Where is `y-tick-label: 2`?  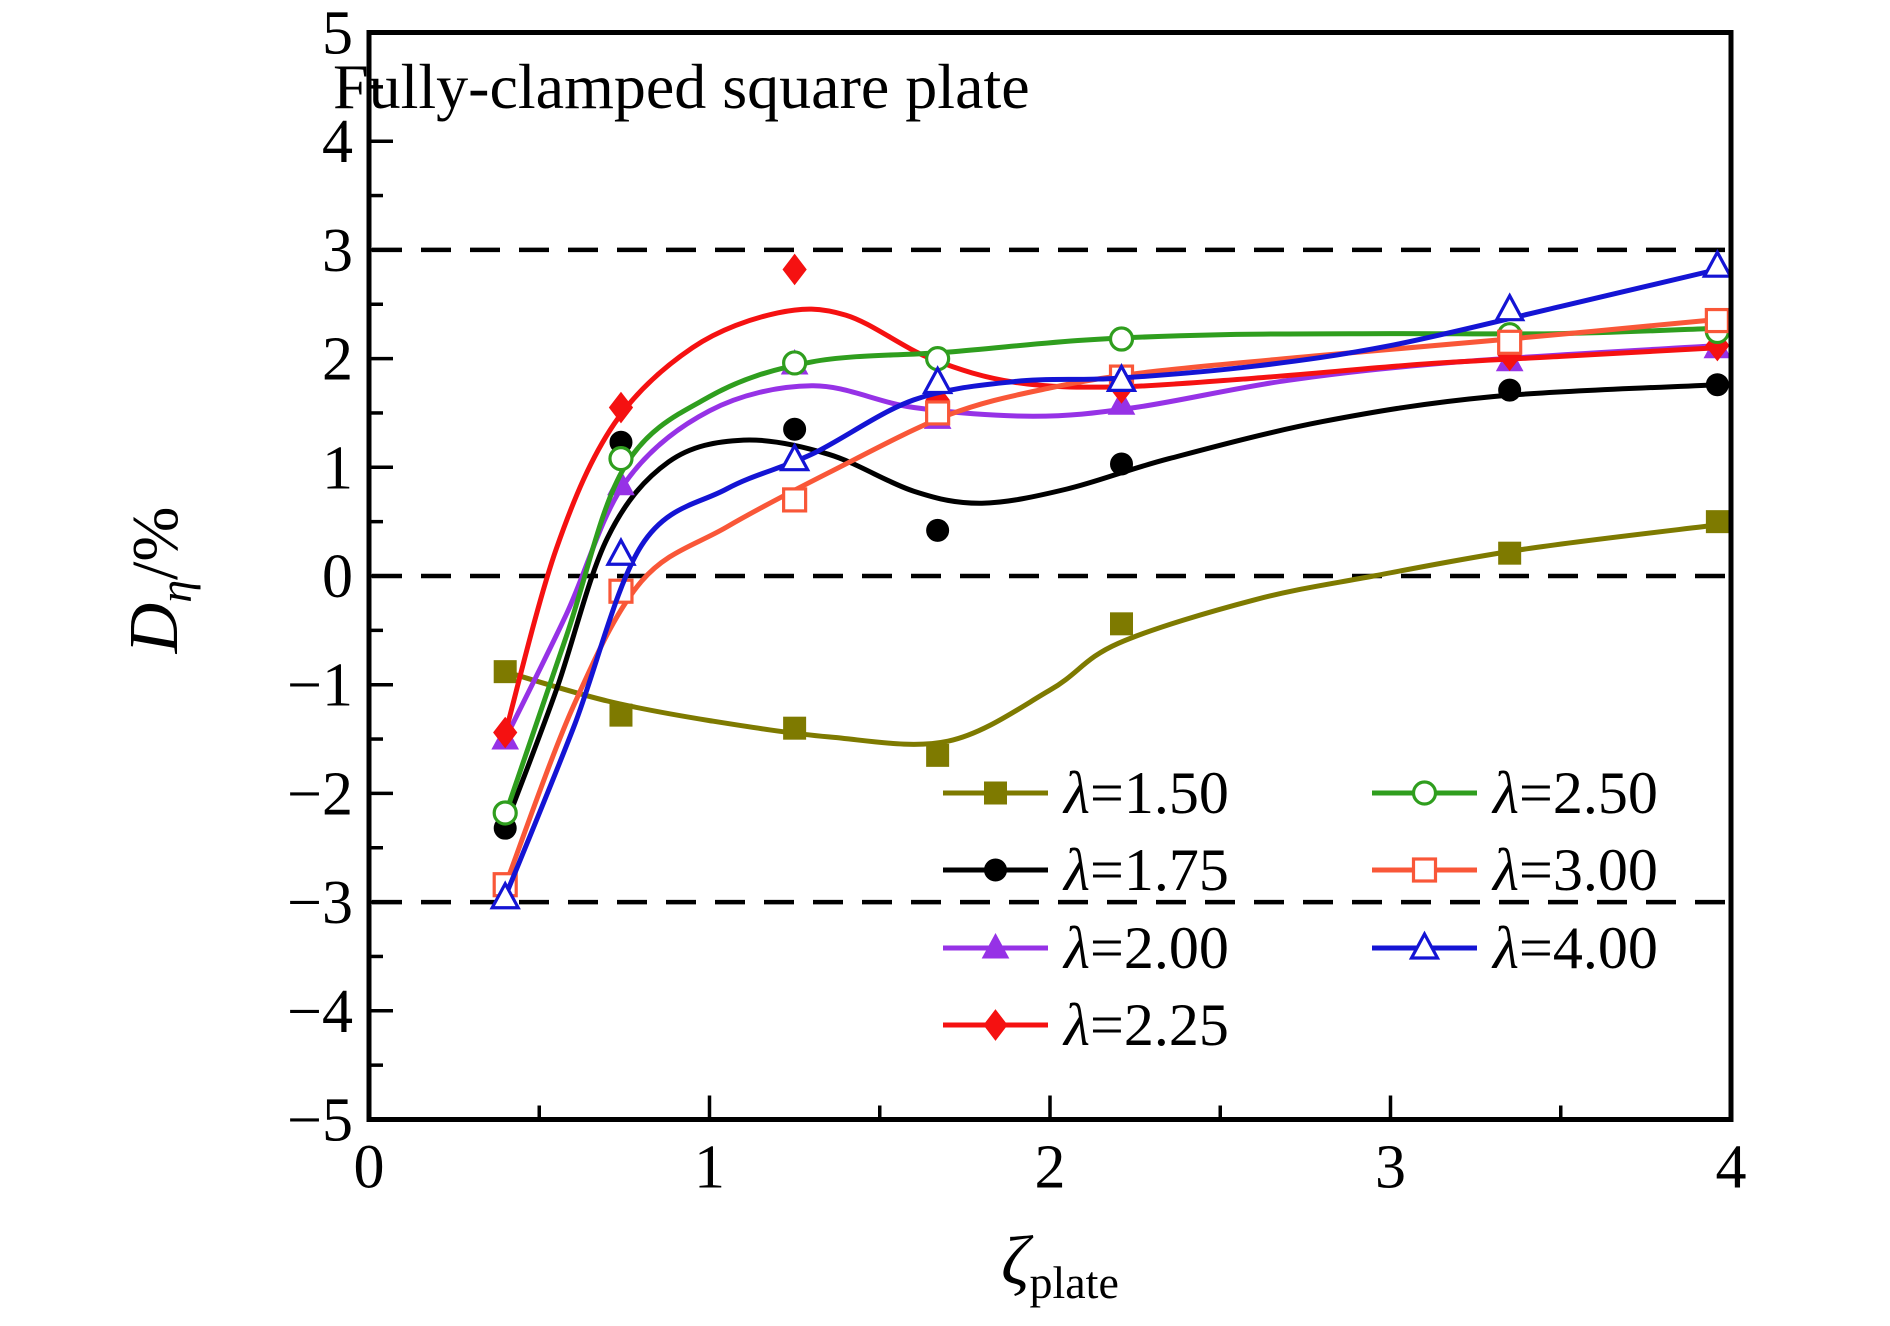
y-tick-label: 2 is located at coordinates (337, 360).